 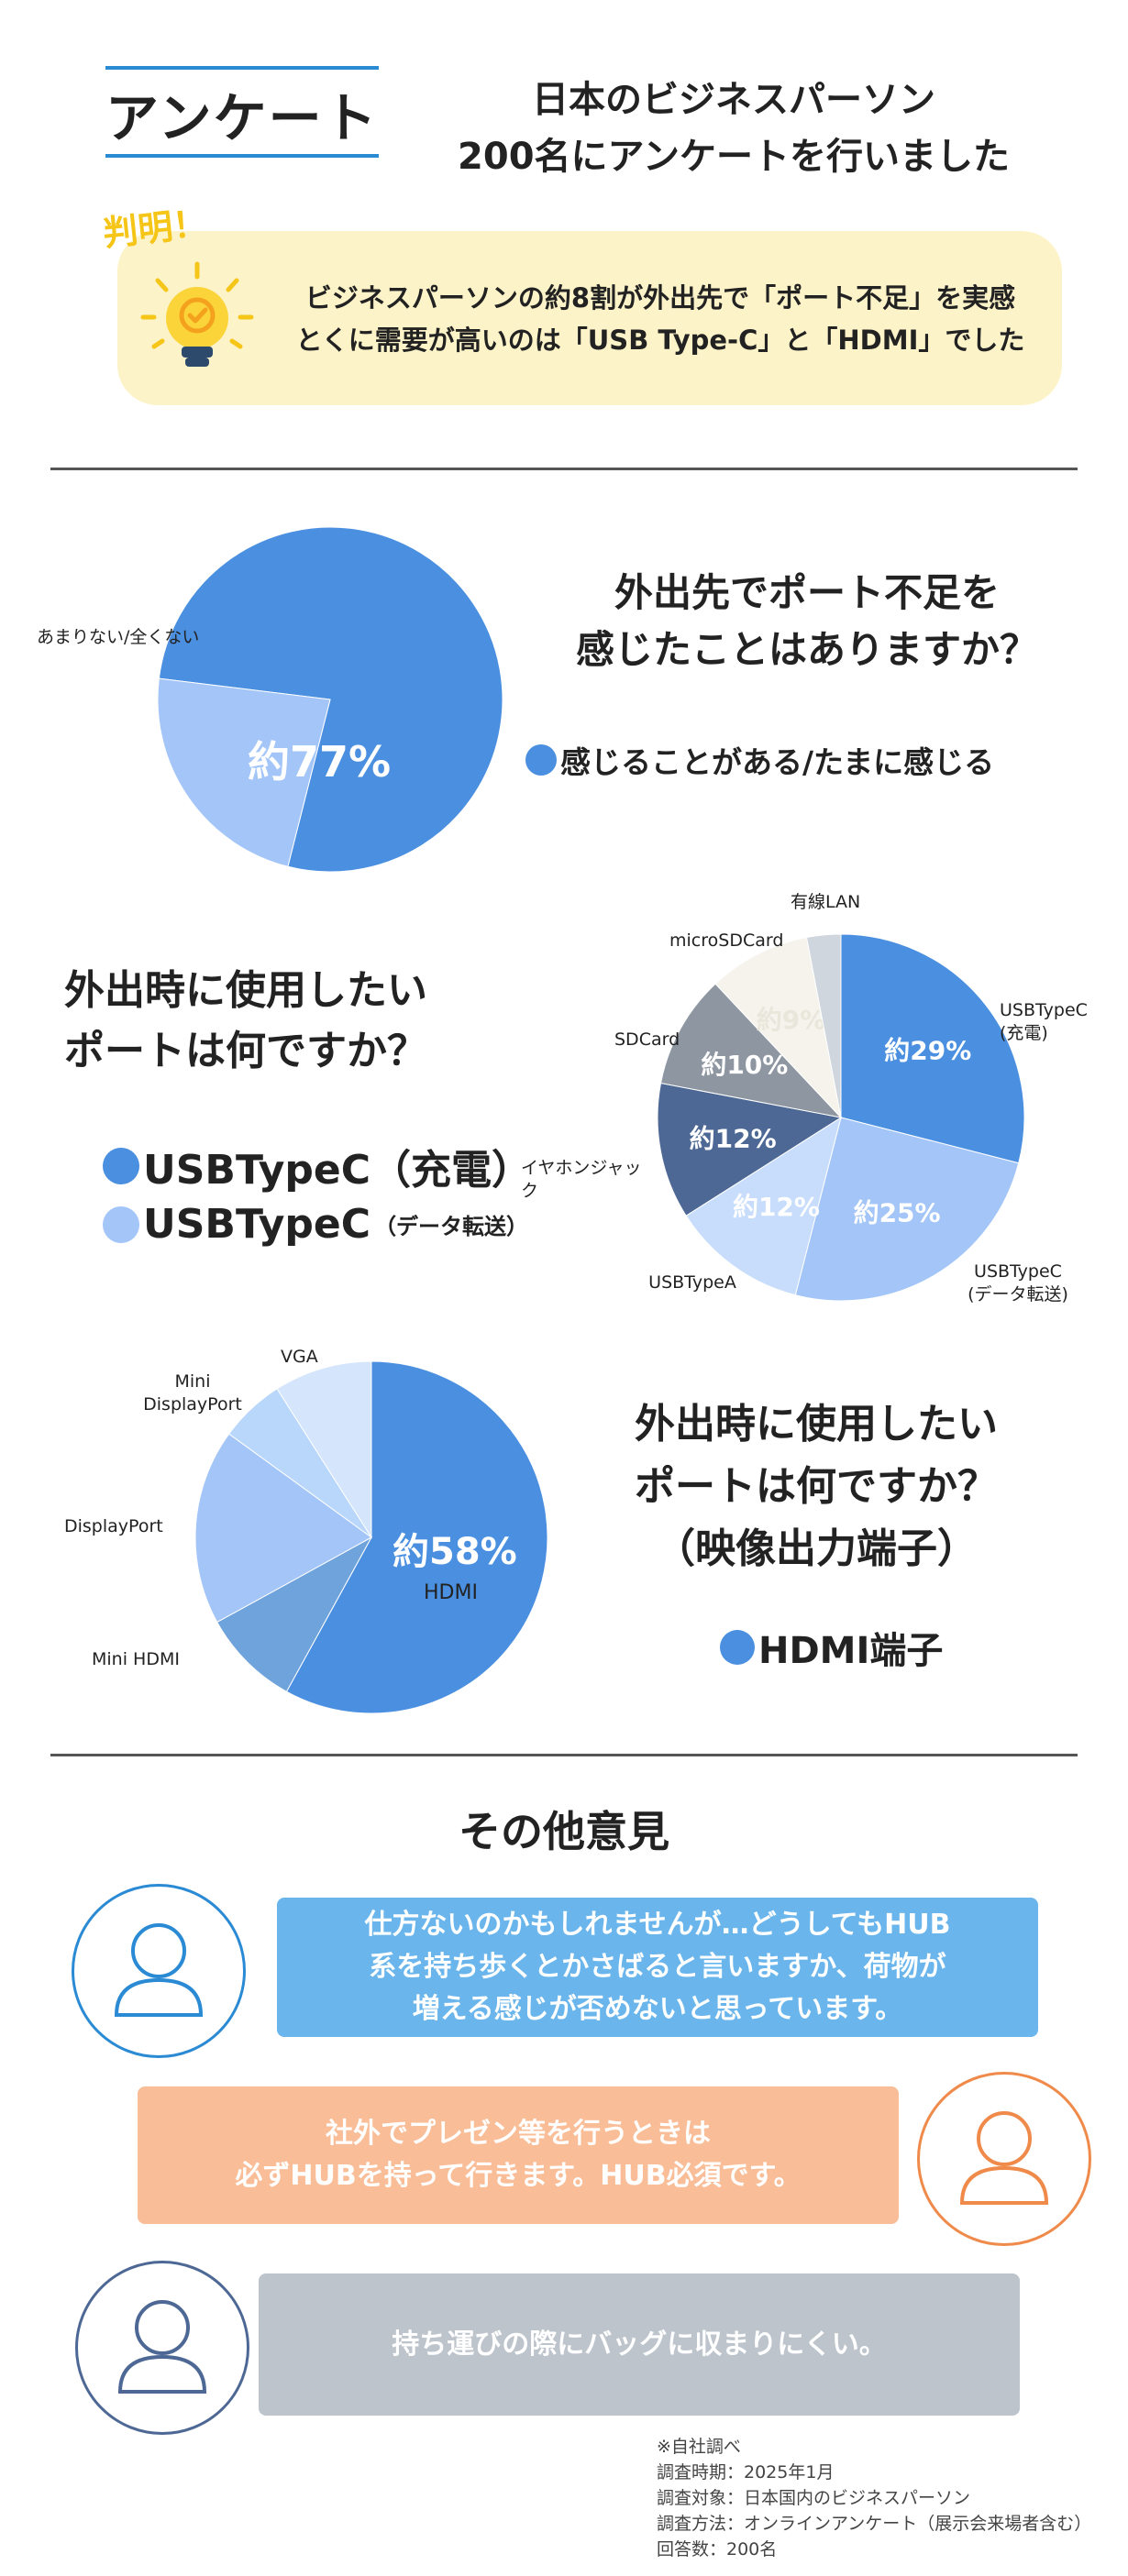 I want to click on finding-line-2: とくに需要が高いのは「USB Type-C」と「HDMI」でした, so click(x=660, y=340).